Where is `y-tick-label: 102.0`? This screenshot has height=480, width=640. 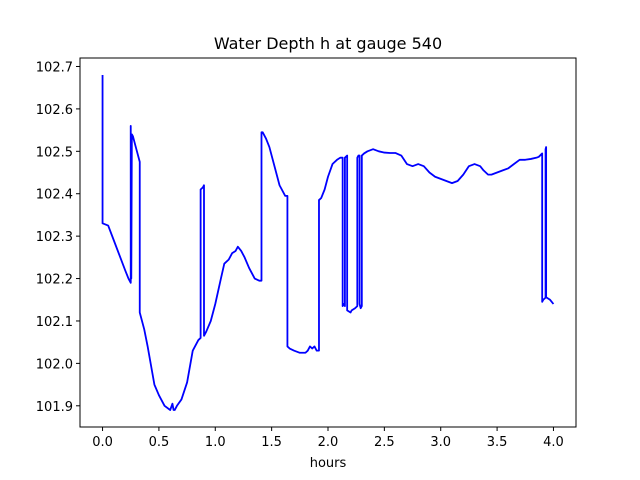
y-tick-label: 102.0 is located at coordinates (54, 364).